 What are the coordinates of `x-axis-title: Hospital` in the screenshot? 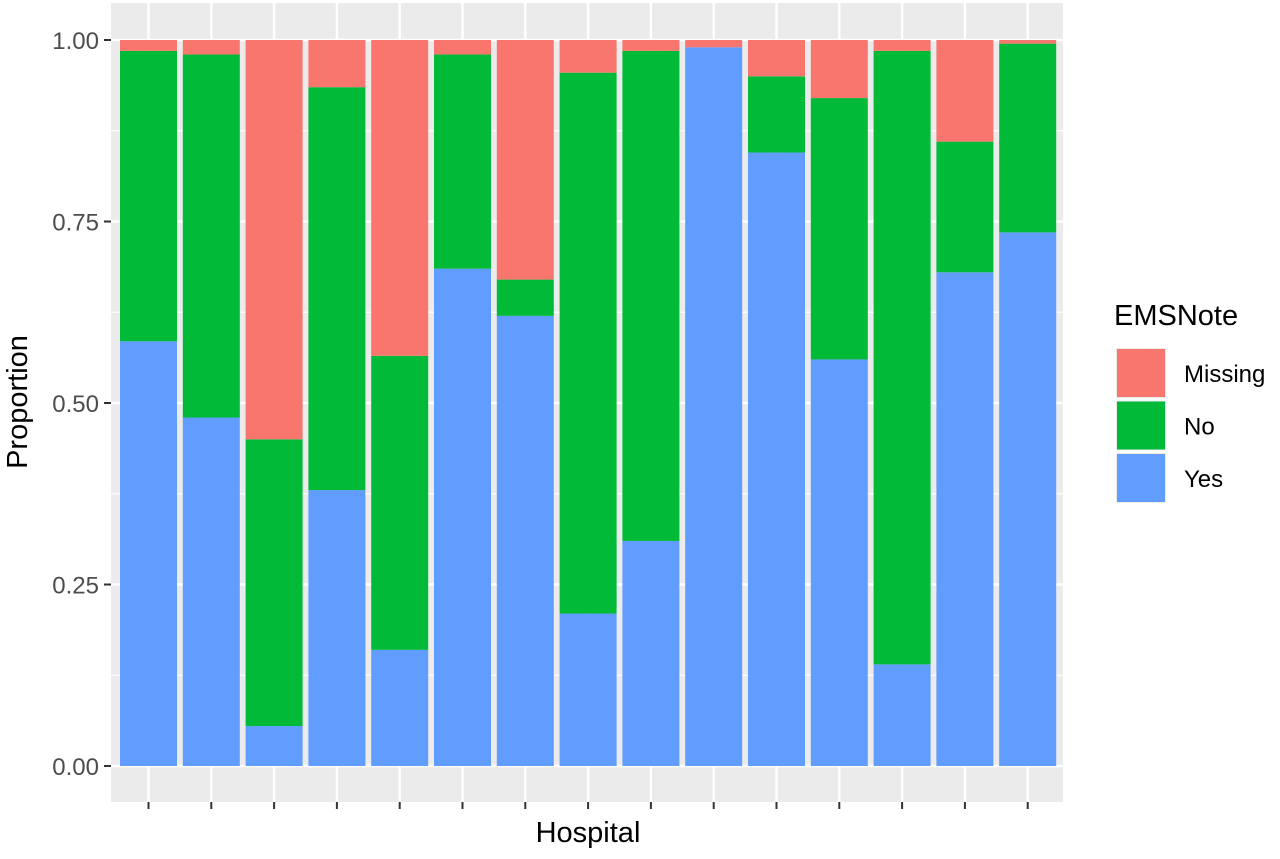 It's located at (588, 833).